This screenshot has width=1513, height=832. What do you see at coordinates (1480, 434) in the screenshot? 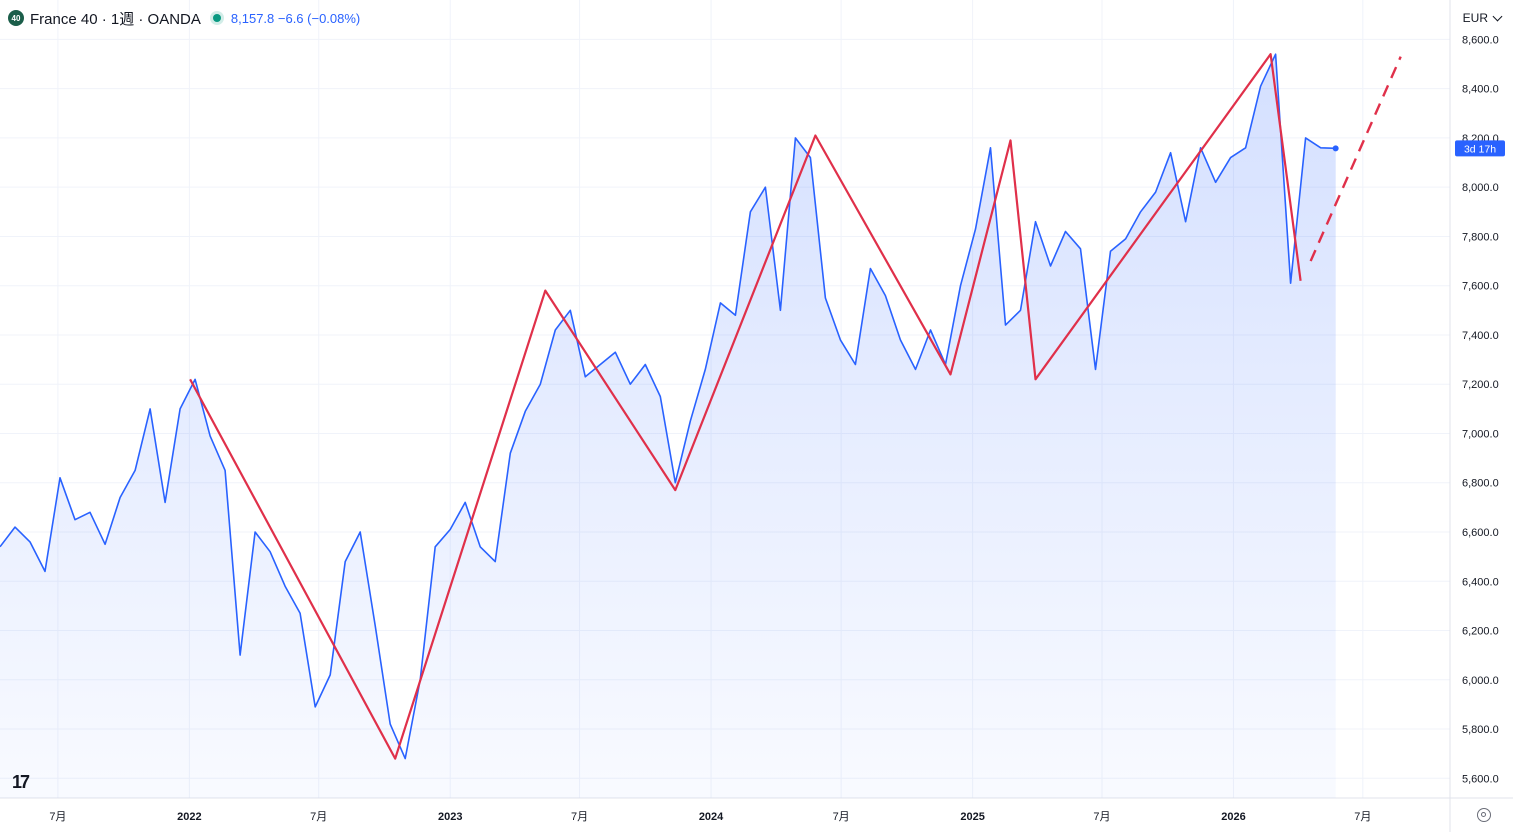
I see `y-tick-label: 7,000.0` at bounding box center [1480, 434].